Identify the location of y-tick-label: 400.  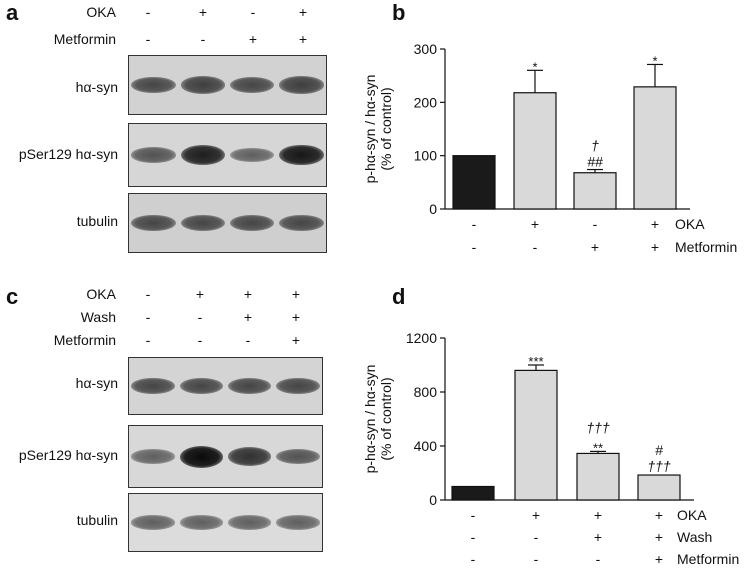
(426, 446).